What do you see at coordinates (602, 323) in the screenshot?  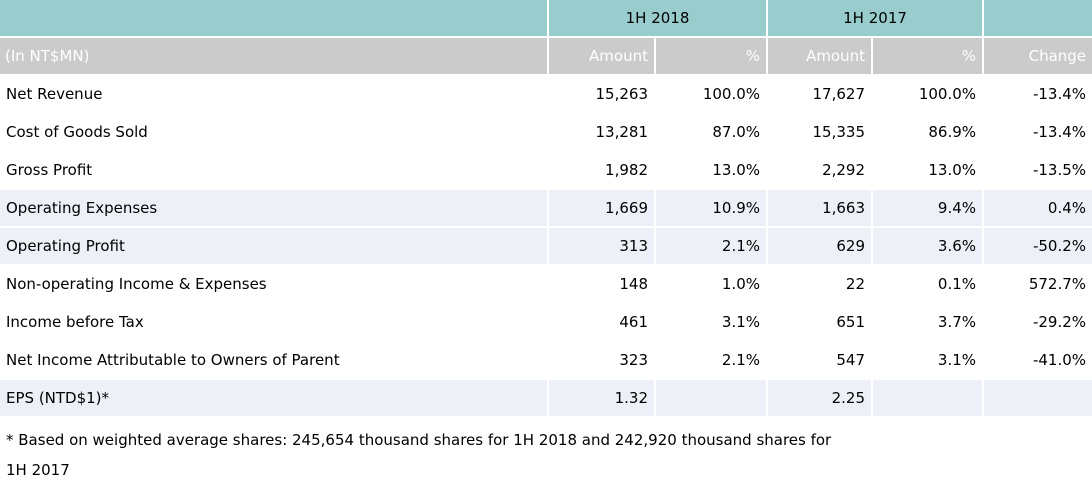 I see `amount-2018-cell: 461` at bounding box center [602, 323].